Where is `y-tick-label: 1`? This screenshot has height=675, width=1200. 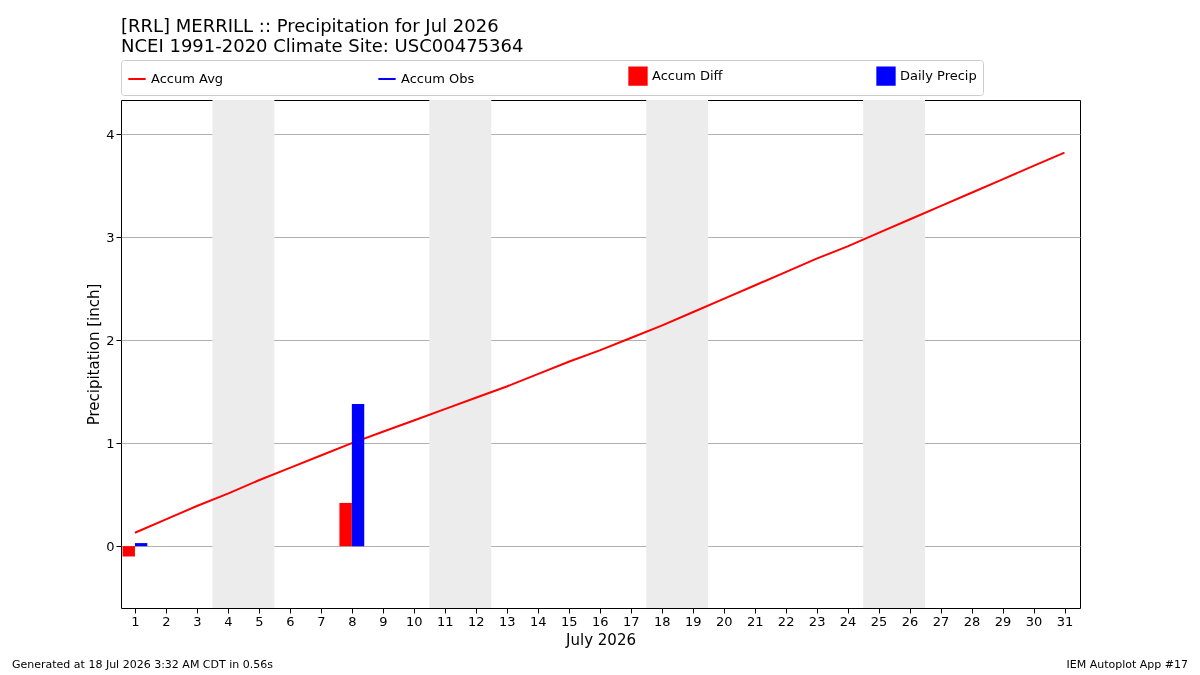 y-tick-label: 1 is located at coordinates (110, 443).